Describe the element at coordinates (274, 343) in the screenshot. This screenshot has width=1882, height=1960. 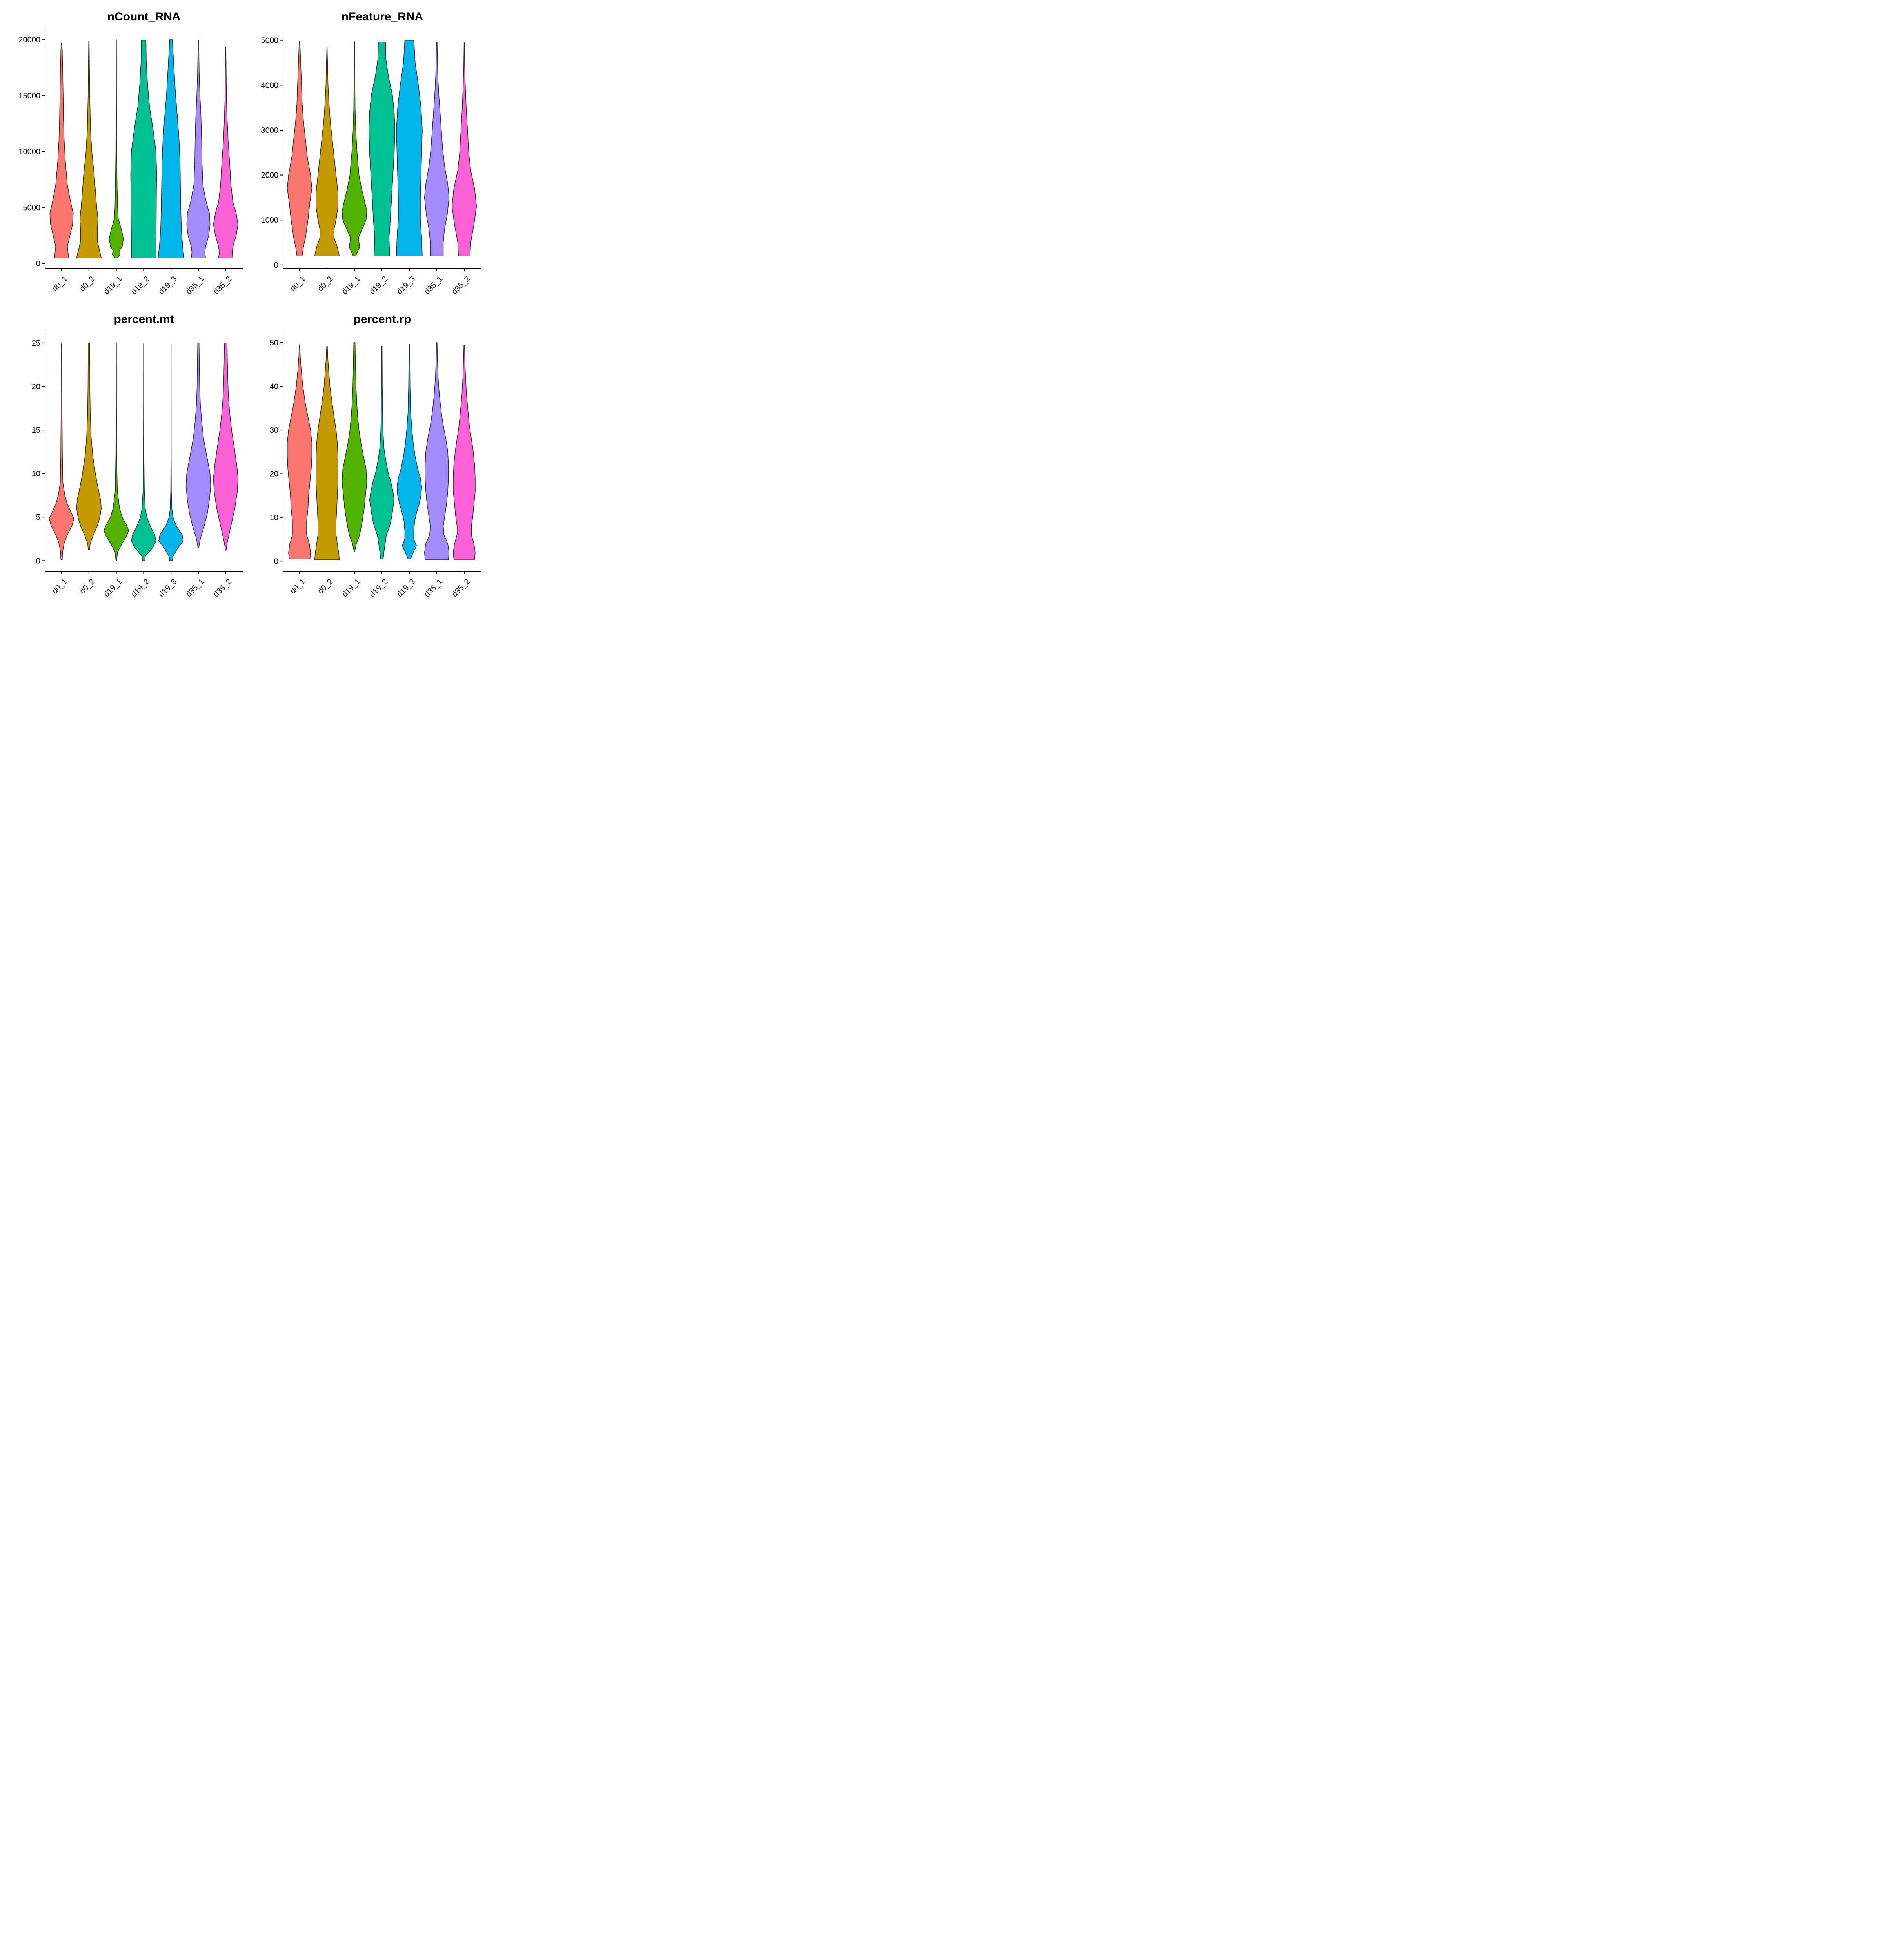
I see `y-tick-label: 50` at that location.